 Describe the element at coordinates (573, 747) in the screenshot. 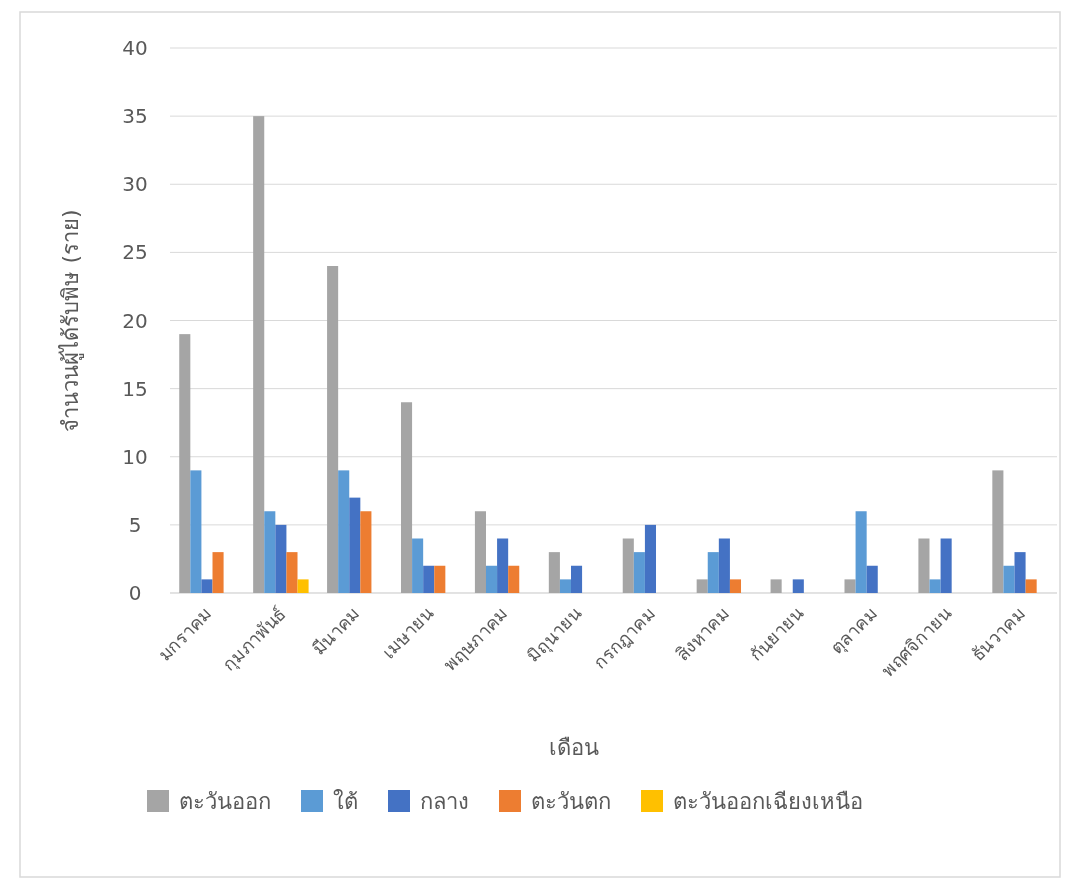

I see `x-axis-title: เดือน` at that location.